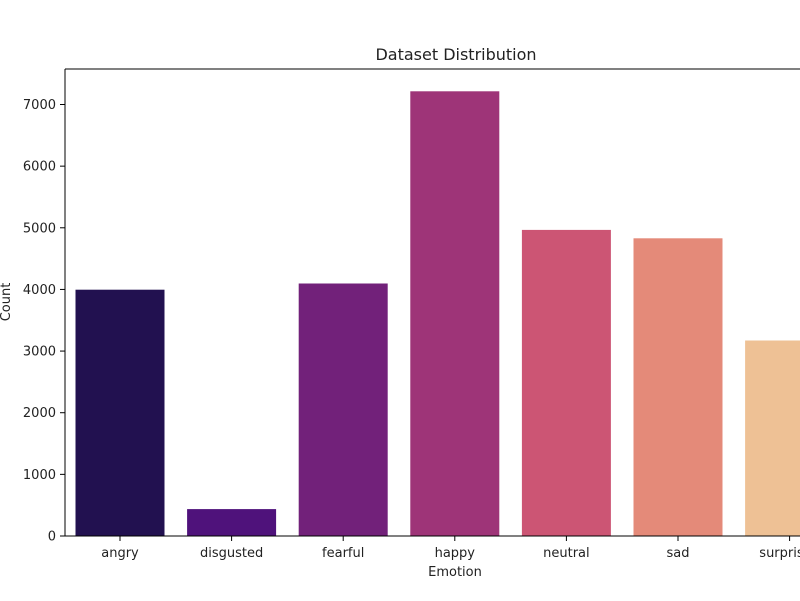  I want to click on bar-disgusted, so click(232, 522).